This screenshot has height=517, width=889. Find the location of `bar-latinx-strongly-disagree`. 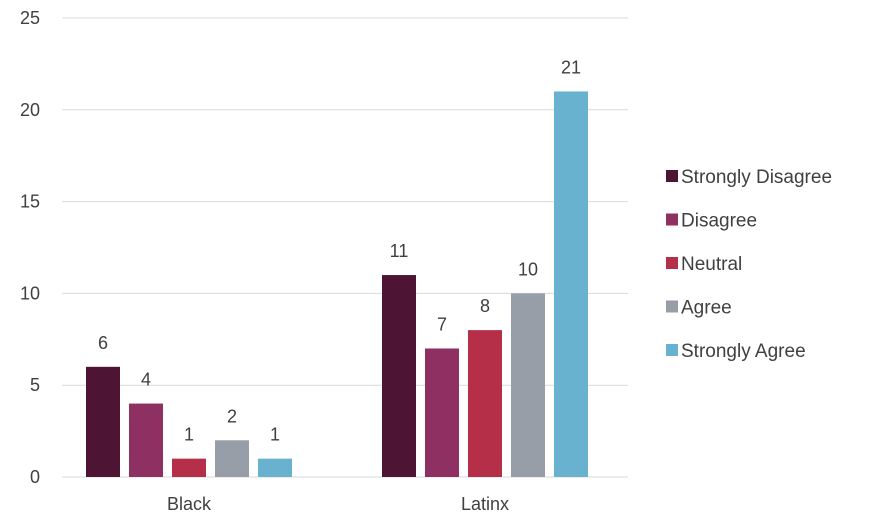

bar-latinx-strongly-disagree is located at coordinates (399, 376).